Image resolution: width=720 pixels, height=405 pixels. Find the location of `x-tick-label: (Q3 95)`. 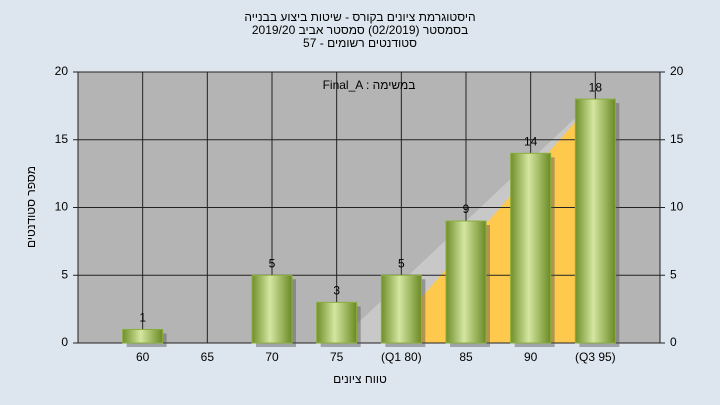

x-tick-label: (Q3 95) is located at coordinates (595, 357).